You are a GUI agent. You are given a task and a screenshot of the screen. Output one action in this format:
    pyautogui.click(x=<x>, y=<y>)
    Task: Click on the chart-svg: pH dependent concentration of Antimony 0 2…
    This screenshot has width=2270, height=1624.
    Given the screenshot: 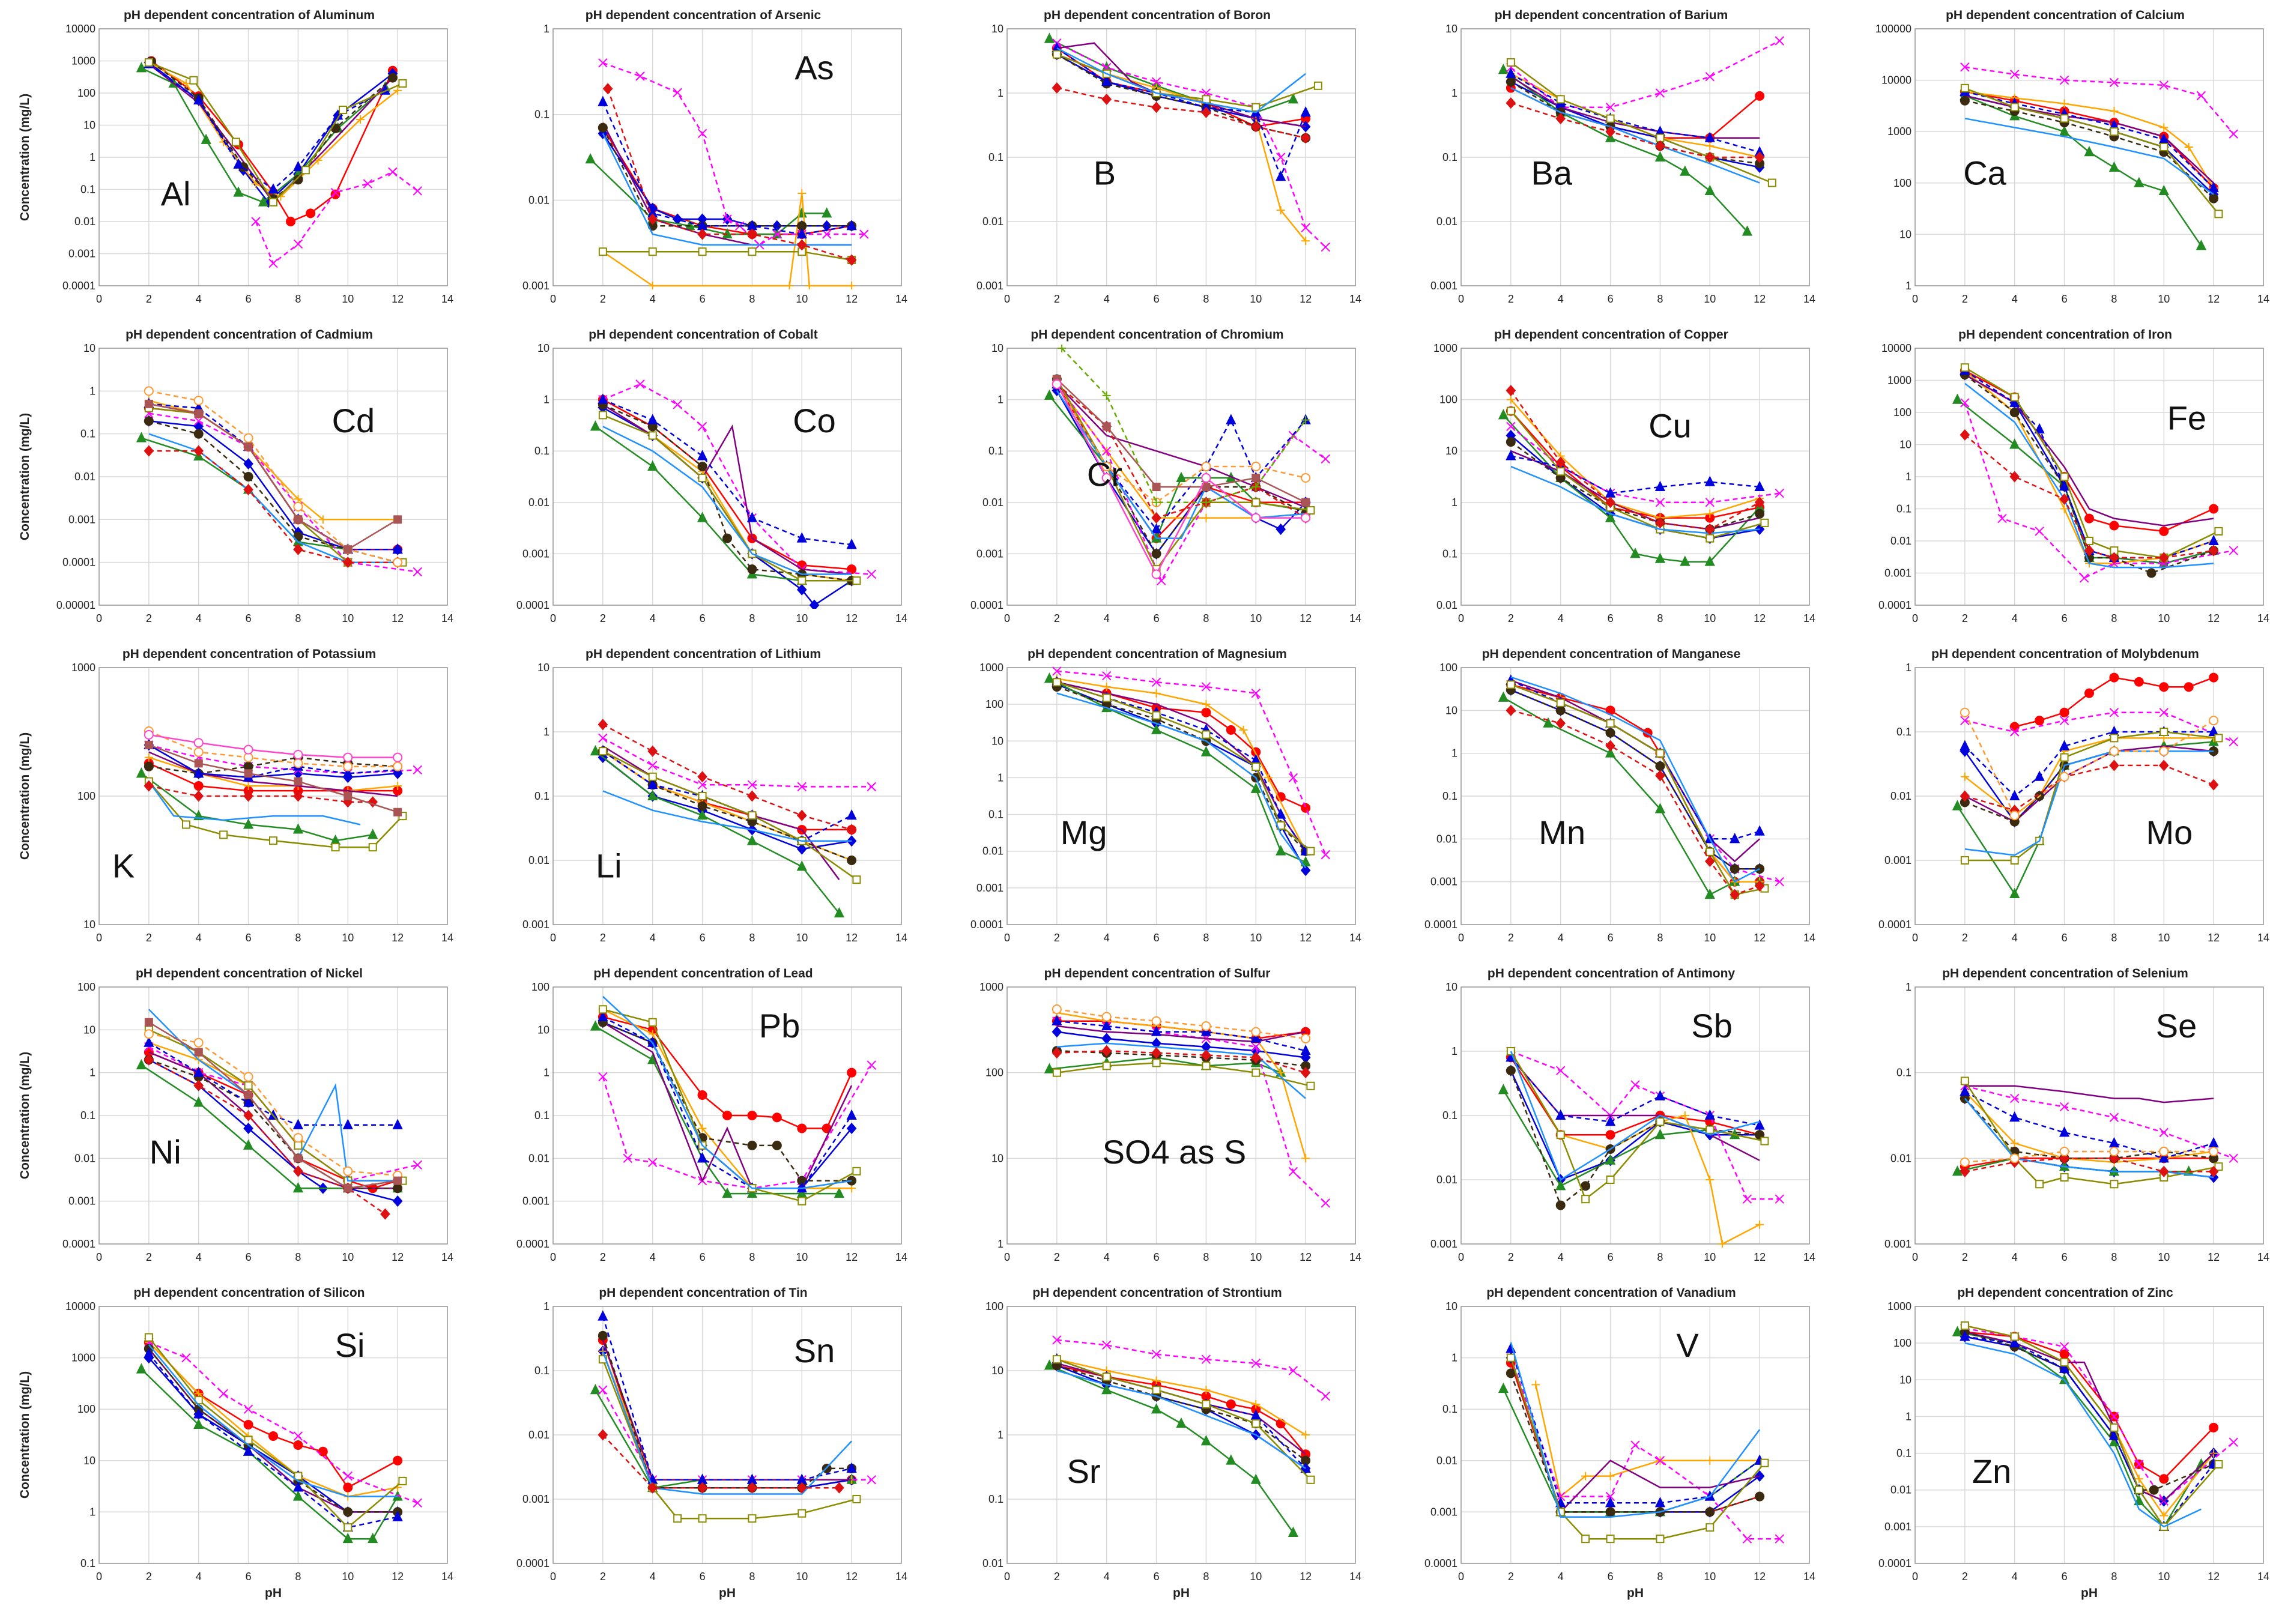 What is the action you would take?
    pyautogui.click(x=1623, y=1115)
    